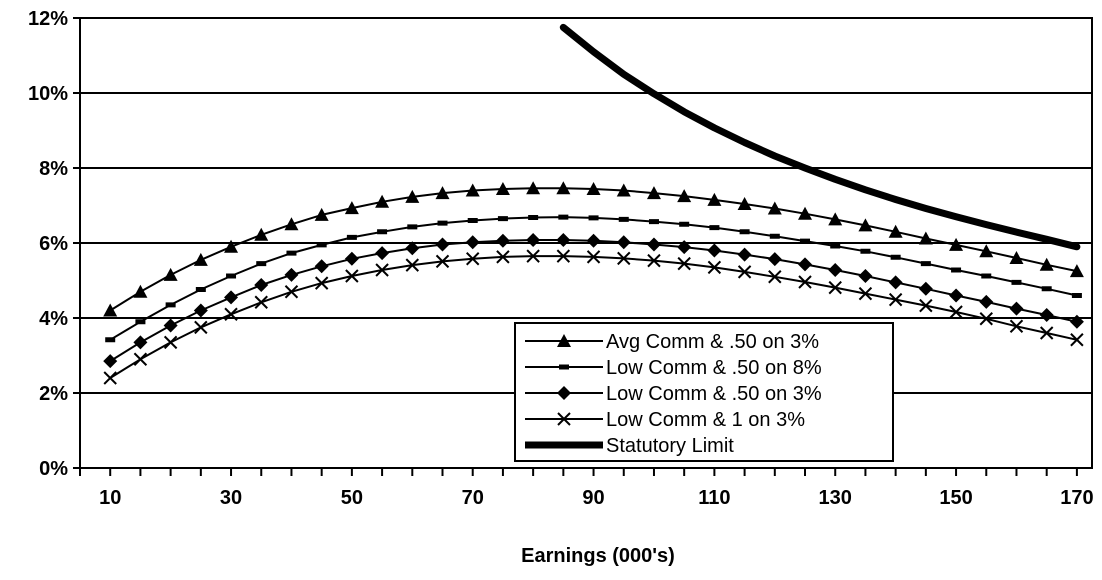 The width and height of the screenshot is (1102, 580). What do you see at coordinates (48, 19) in the screenshot?
I see `y-tick-label: 12%` at bounding box center [48, 19].